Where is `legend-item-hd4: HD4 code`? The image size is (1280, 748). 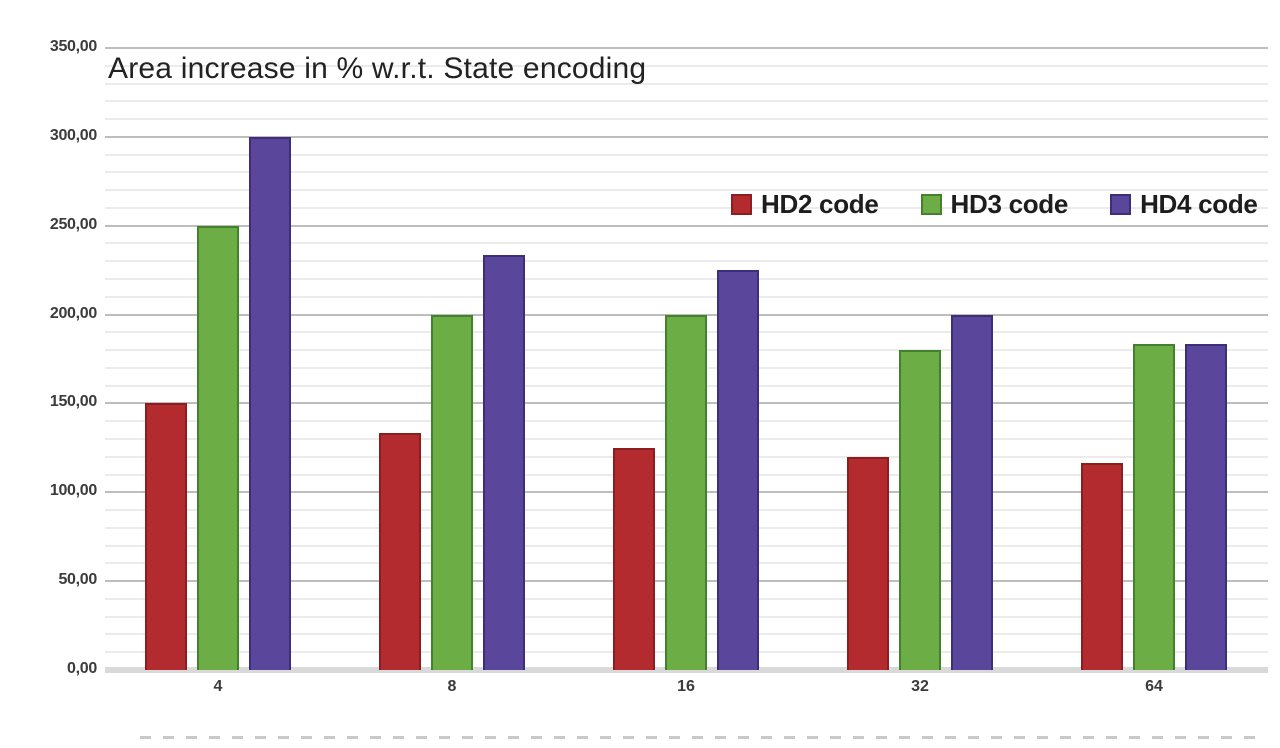 legend-item-hd4: HD4 code is located at coordinates (1184, 204).